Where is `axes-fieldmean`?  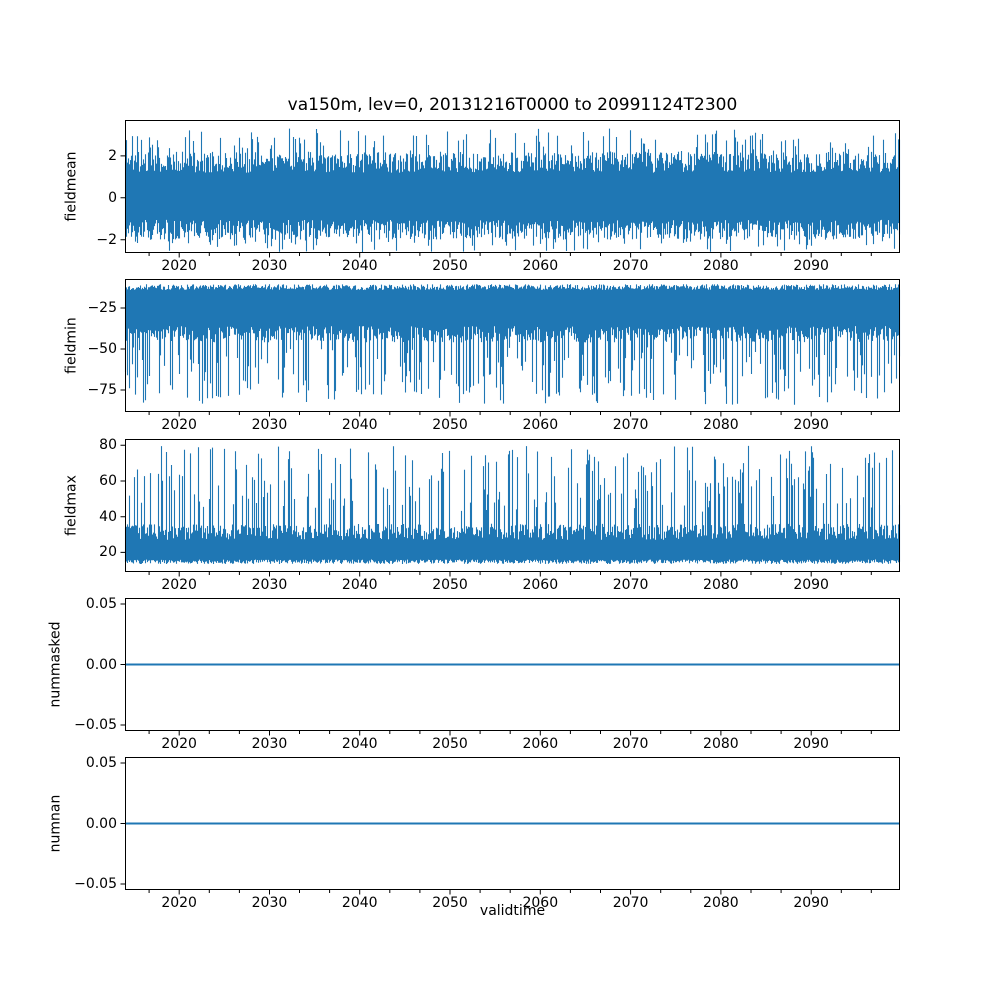
axes-fieldmean is located at coordinates (510, 189).